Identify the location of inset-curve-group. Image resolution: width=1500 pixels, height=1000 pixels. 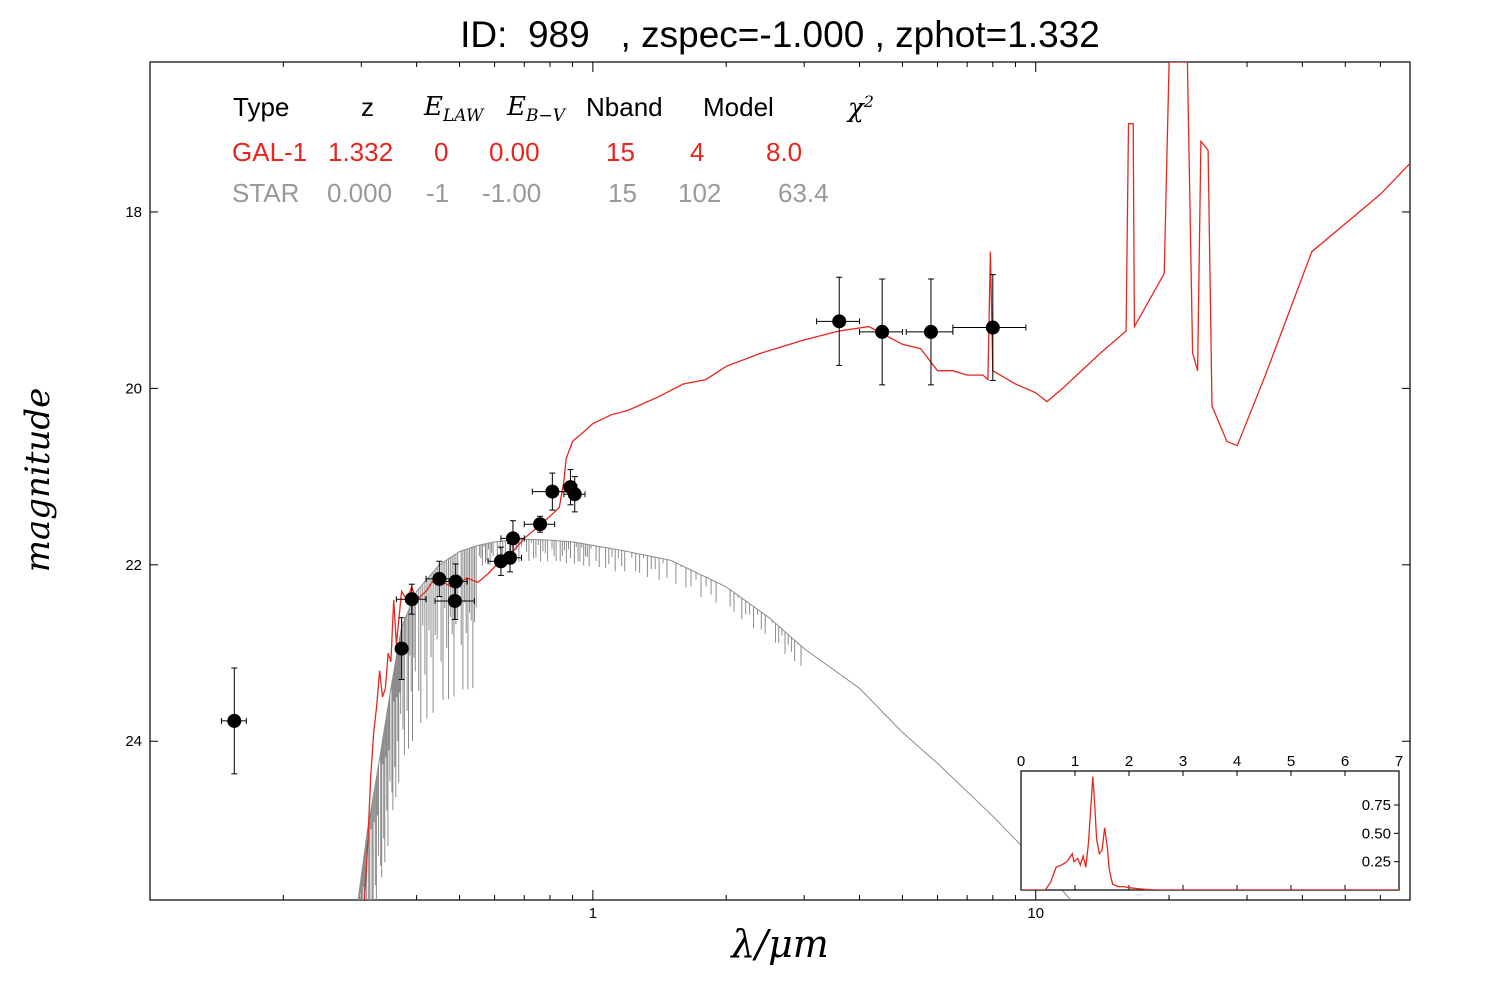
(1210, 833).